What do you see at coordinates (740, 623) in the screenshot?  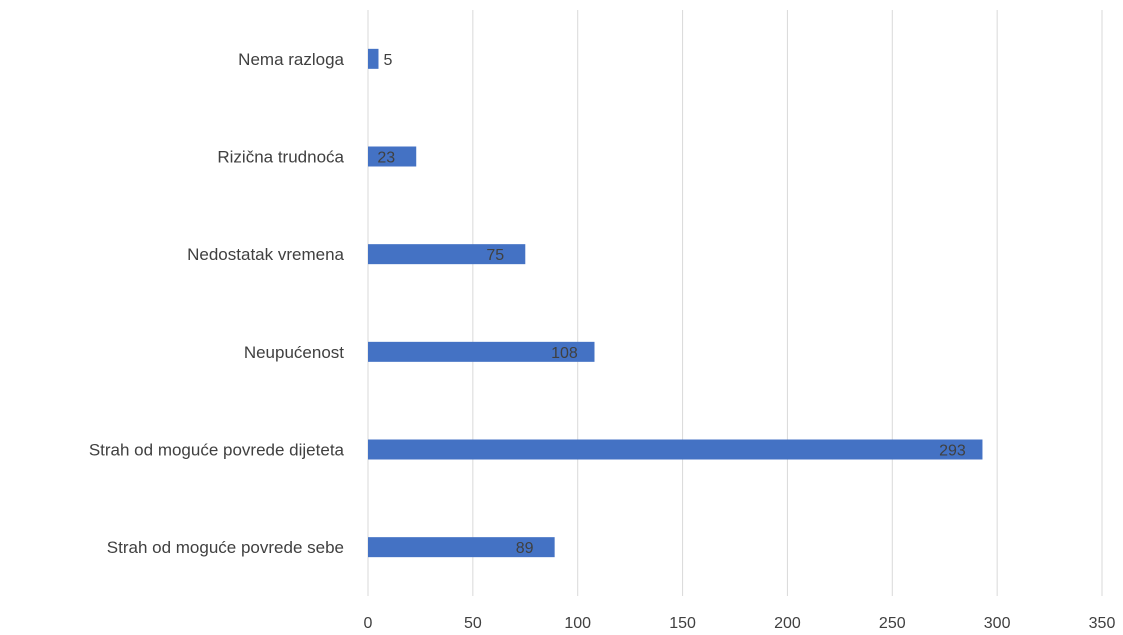 I see `x-tick-labels: 0 50 100 150 200 250 300 350` at bounding box center [740, 623].